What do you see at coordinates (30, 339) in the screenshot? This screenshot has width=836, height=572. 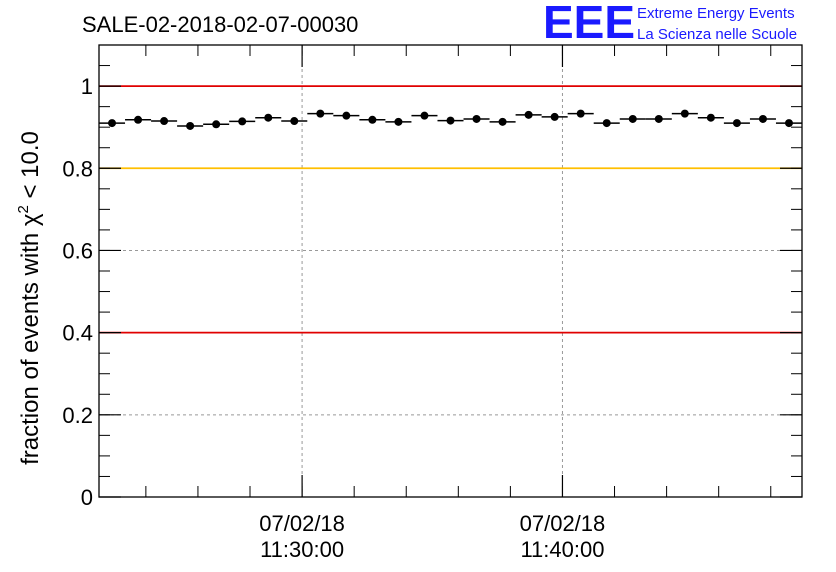 I see `y-axis-label-main: fraction of events with χ` at bounding box center [30, 339].